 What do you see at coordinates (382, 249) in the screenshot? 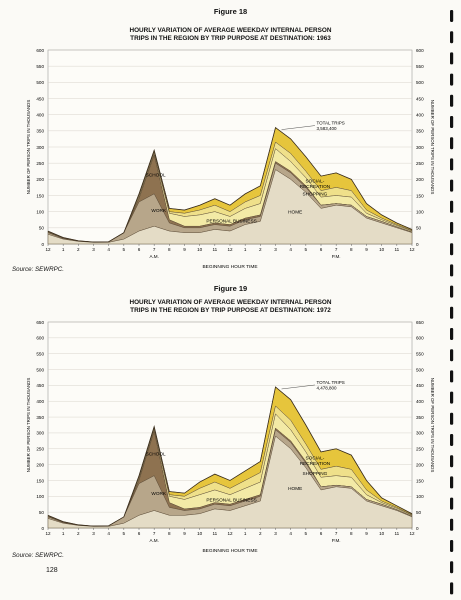
I see `fig0-xtick-22: 10` at bounding box center [382, 249].